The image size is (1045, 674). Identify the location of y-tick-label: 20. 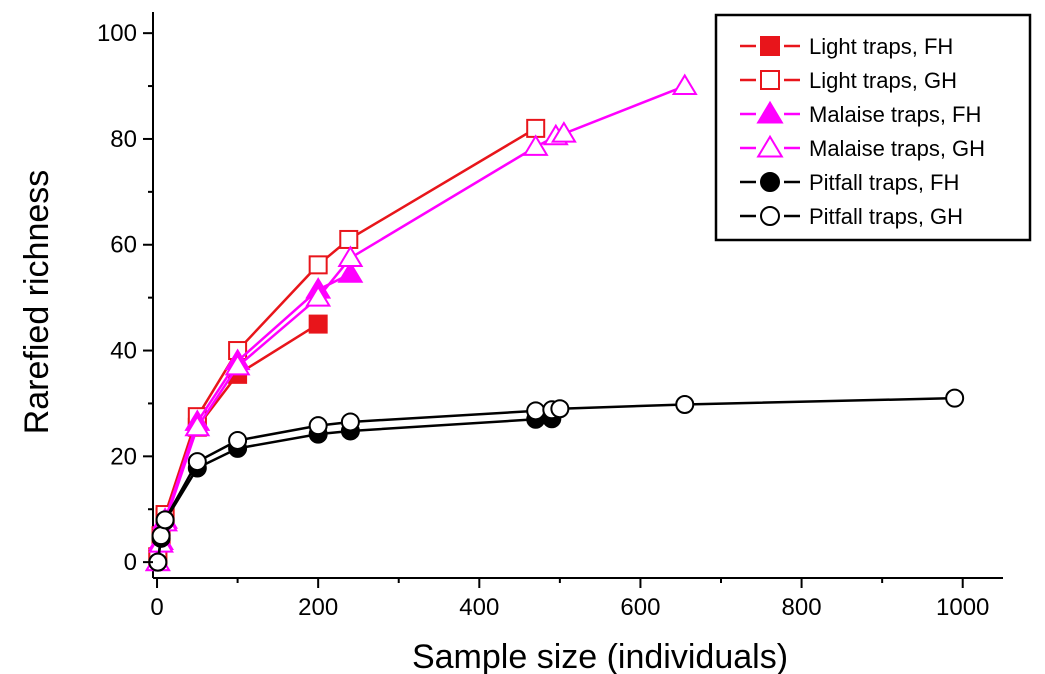
(123, 456).